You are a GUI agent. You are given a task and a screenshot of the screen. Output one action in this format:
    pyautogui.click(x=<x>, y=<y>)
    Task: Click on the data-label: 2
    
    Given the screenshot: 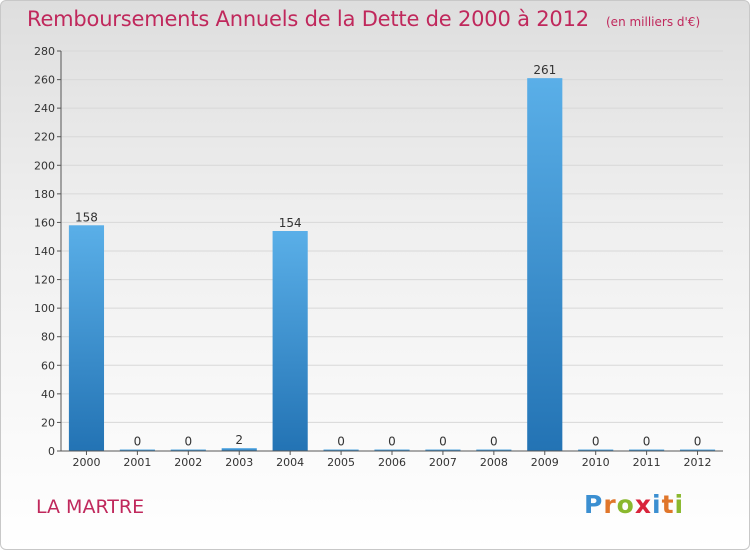 What is the action you would take?
    pyautogui.click(x=239, y=440)
    